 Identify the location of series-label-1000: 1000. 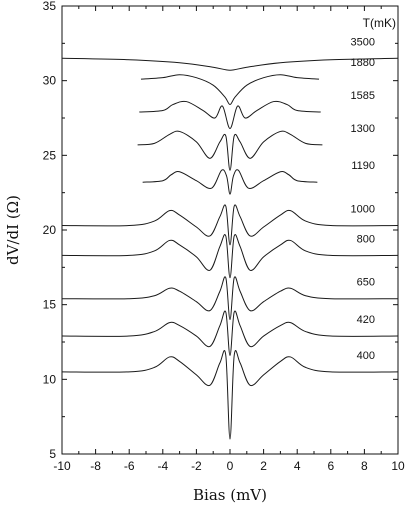
(363, 210).